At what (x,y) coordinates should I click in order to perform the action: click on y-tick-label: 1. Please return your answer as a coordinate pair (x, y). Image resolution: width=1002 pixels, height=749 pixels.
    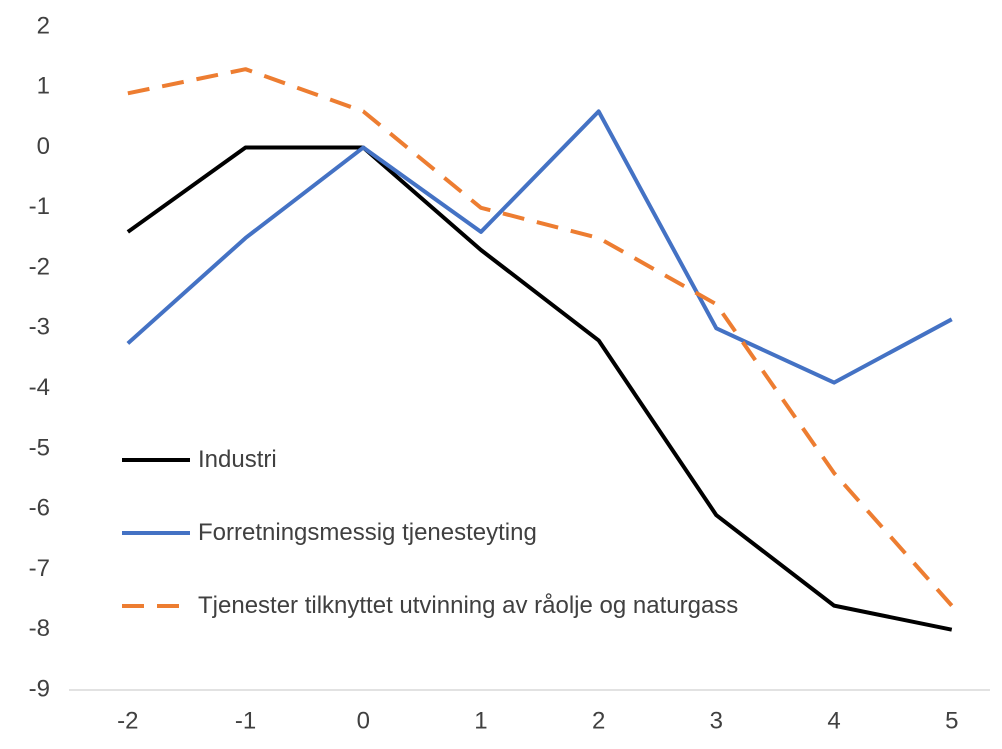
    Looking at the image, I should click on (43, 86).